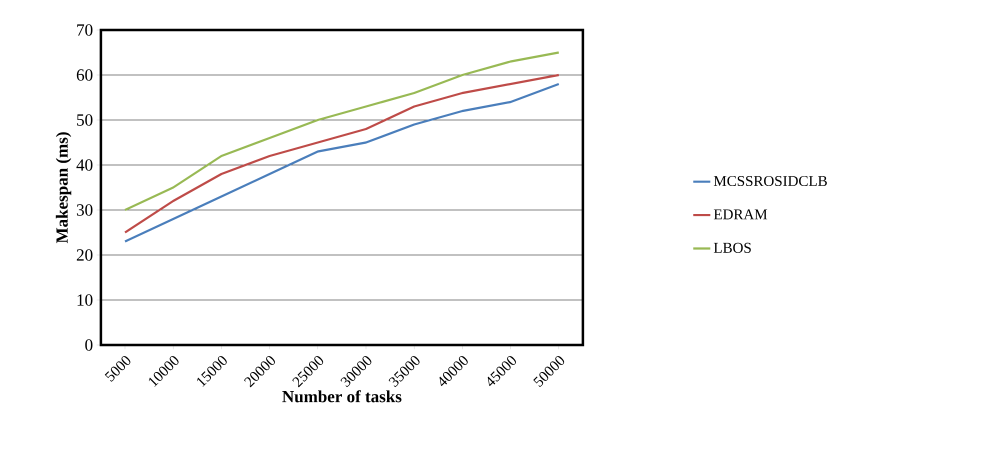 This screenshot has height=456, width=992. What do you see at coordinates (88, 345) in the screenshot?
I see `y-tick-label: 0` at bounding box center [88, 345].